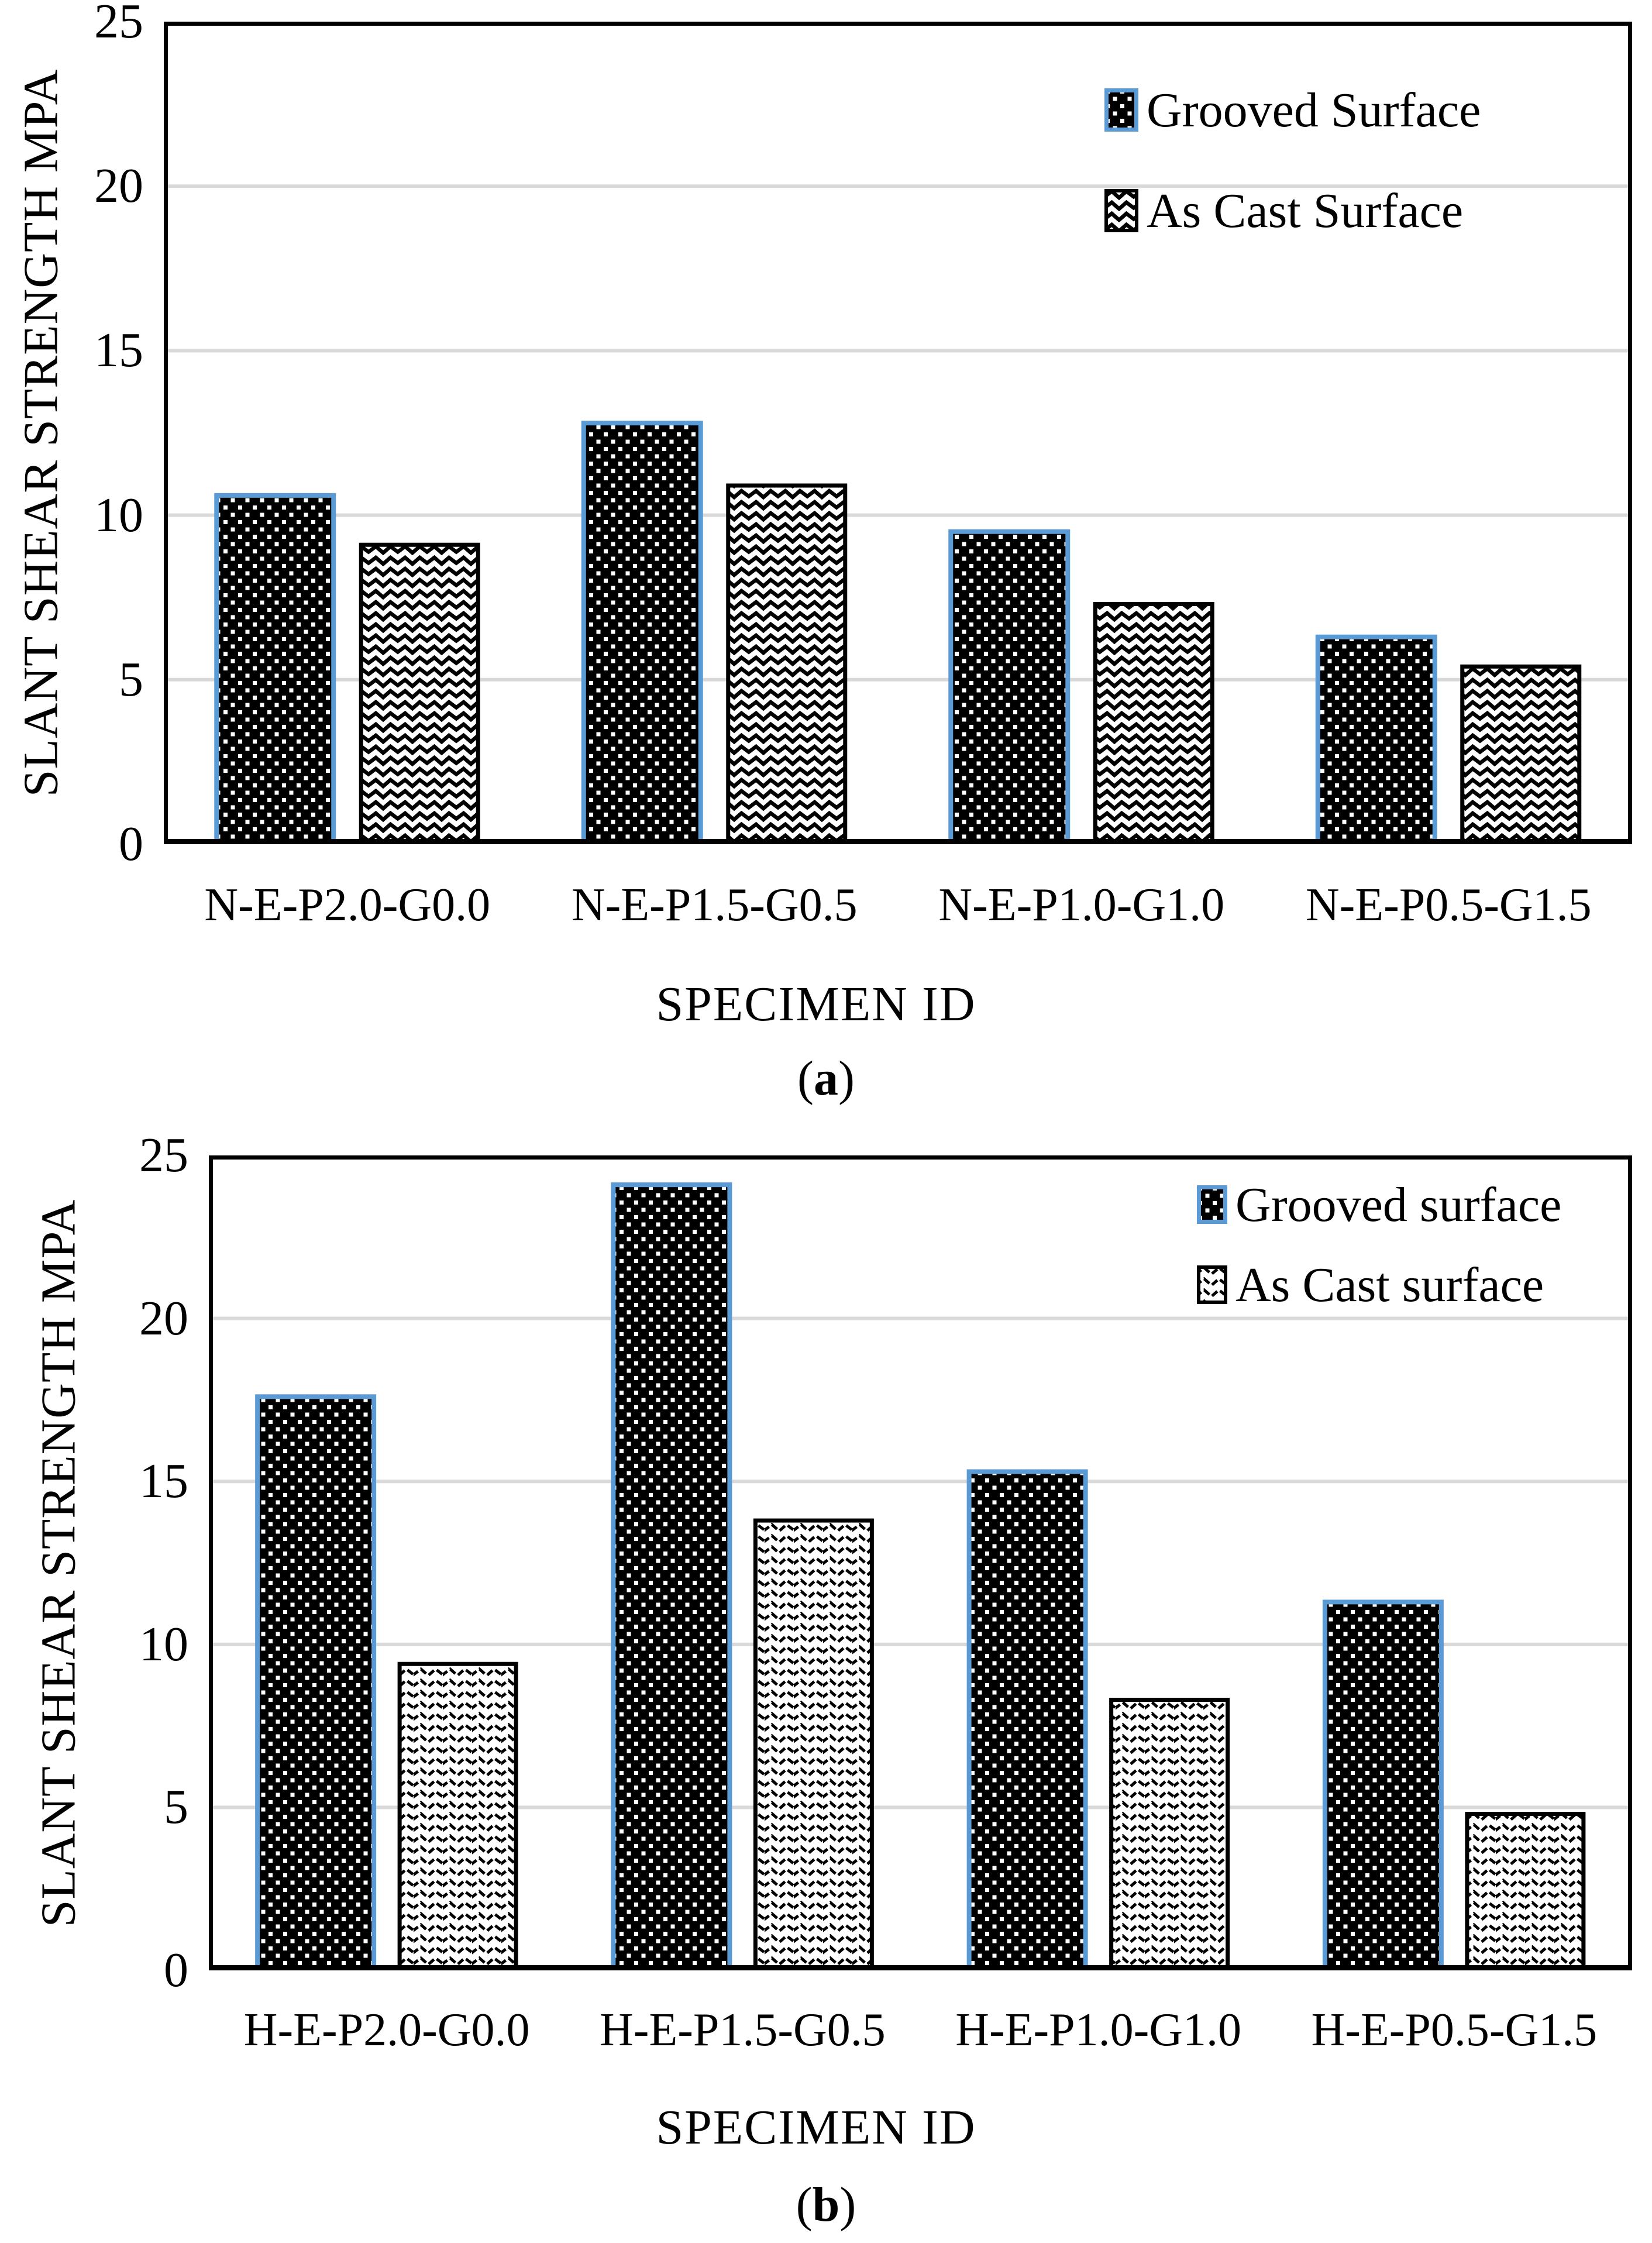 This screenshot has height=2243, width=1652. Describe the element at coordinates (642, 632) in the screenshot. I see `bar-grooved-N-E-P1.5-G0.5` at that location.